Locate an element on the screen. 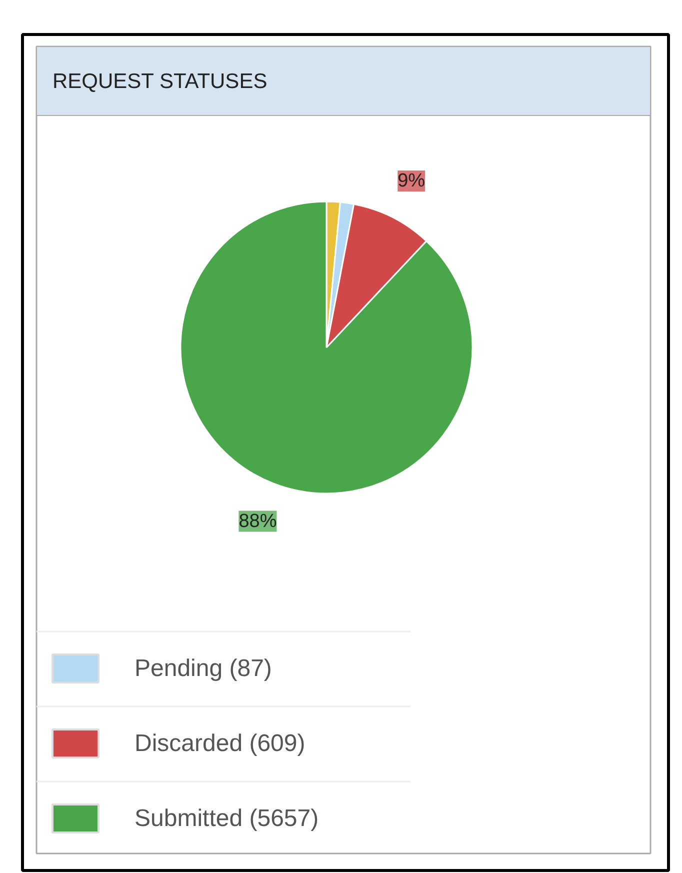 The image size is (682, 873). data-label: 88% is located at coordinates (257, 521).